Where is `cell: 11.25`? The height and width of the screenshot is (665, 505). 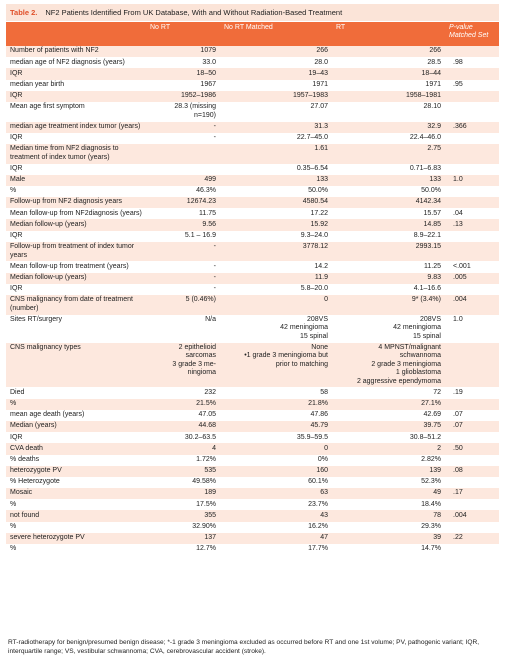 cell: 11.25 is located at coordinates (432, 266).